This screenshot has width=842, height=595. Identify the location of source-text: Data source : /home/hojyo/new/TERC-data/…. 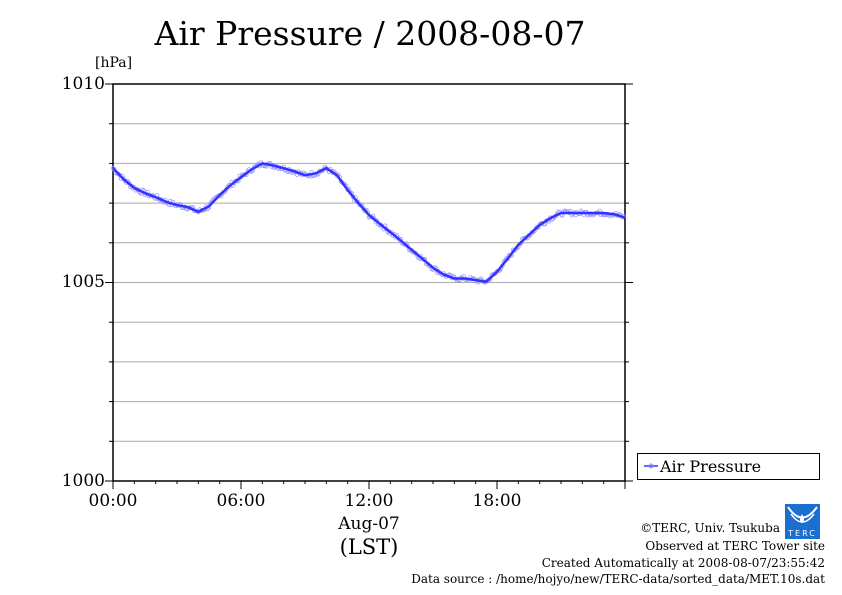
(618, 579).